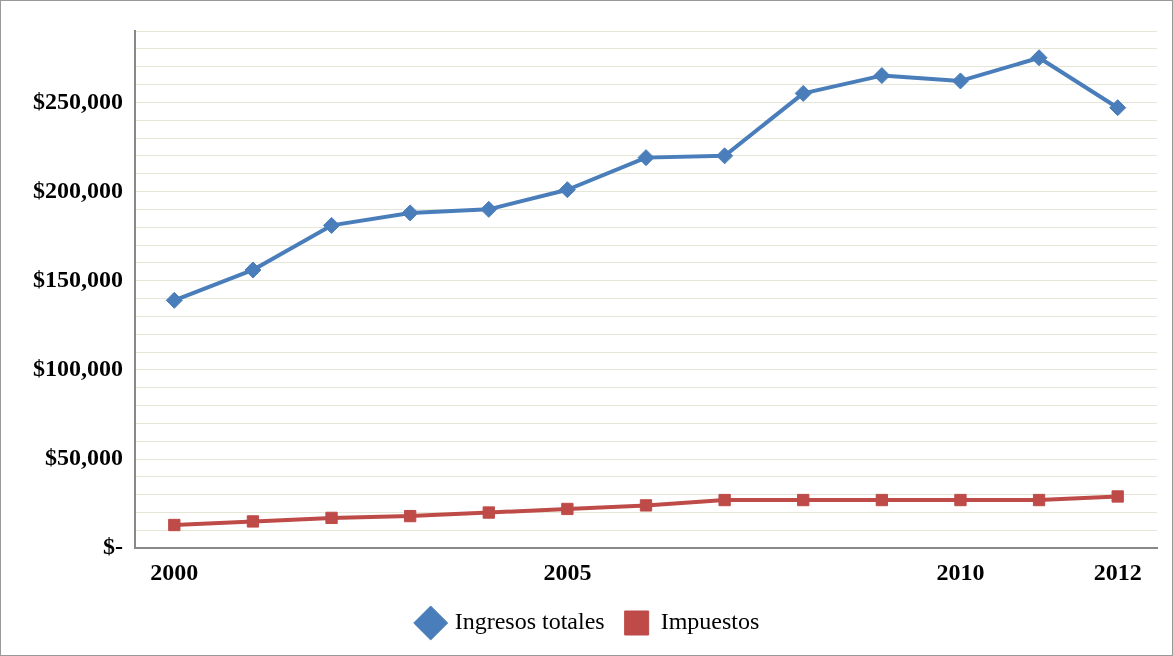 Image resolution: width=1173 pixels, height=656 pixels. I want to click on legend-label: Impuestos, so click(710, 621).